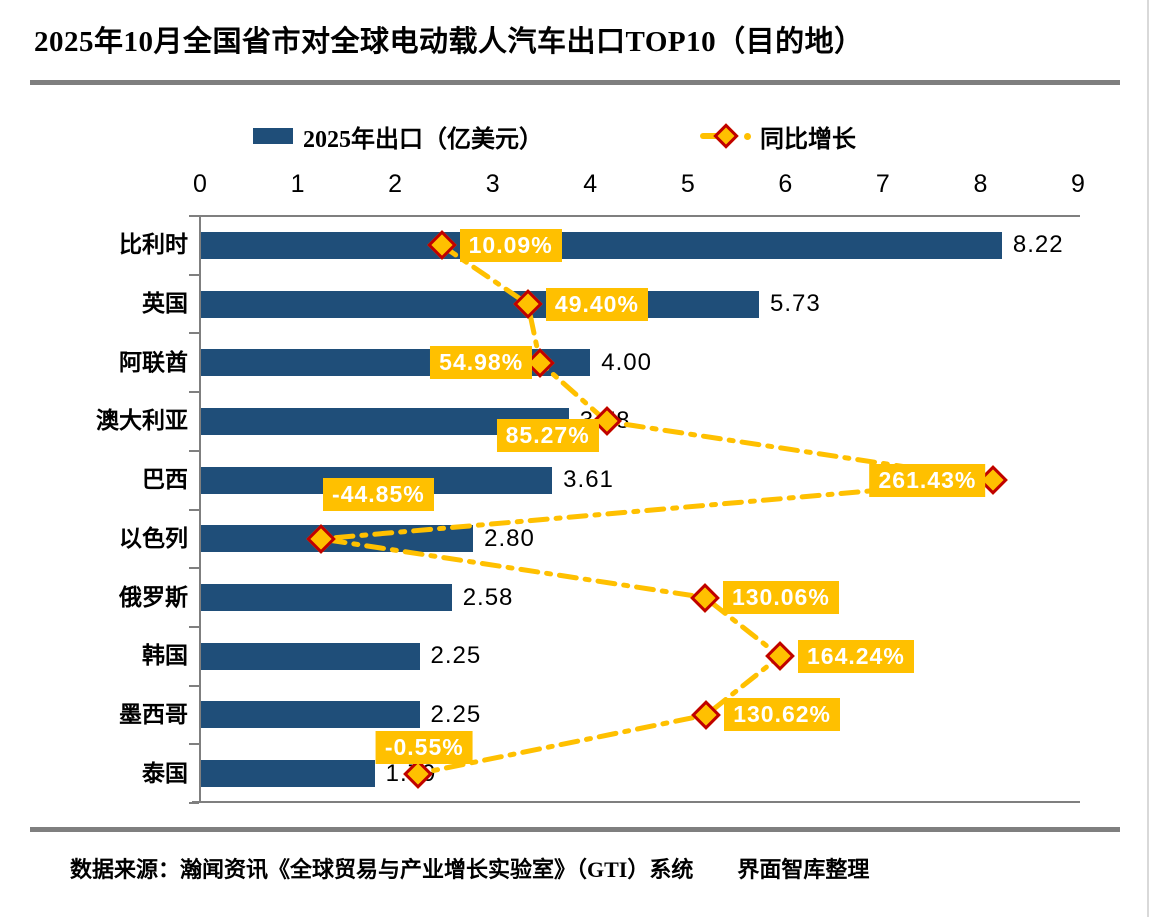 The height and width of the screenshot is (917, 1149). What do you see at coordinates (297, 184) in the screenshot?
I see `x-axis-tick-label: 1` at bounding box center [297, 184].